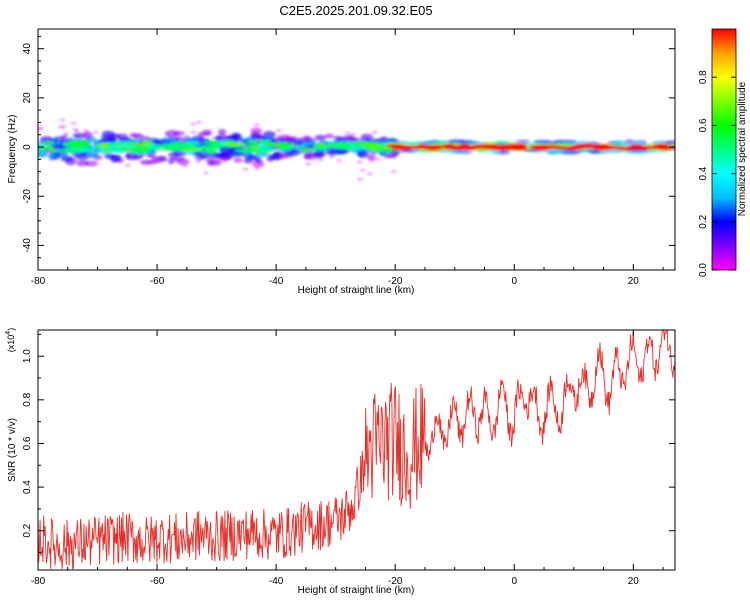 The height and width of the screenshot is (605, 750). What do you see at coordinates (703, 125) in the screenshot?
I see `colorbar-tick-label: 0.6` at bounding box center [703, 125].